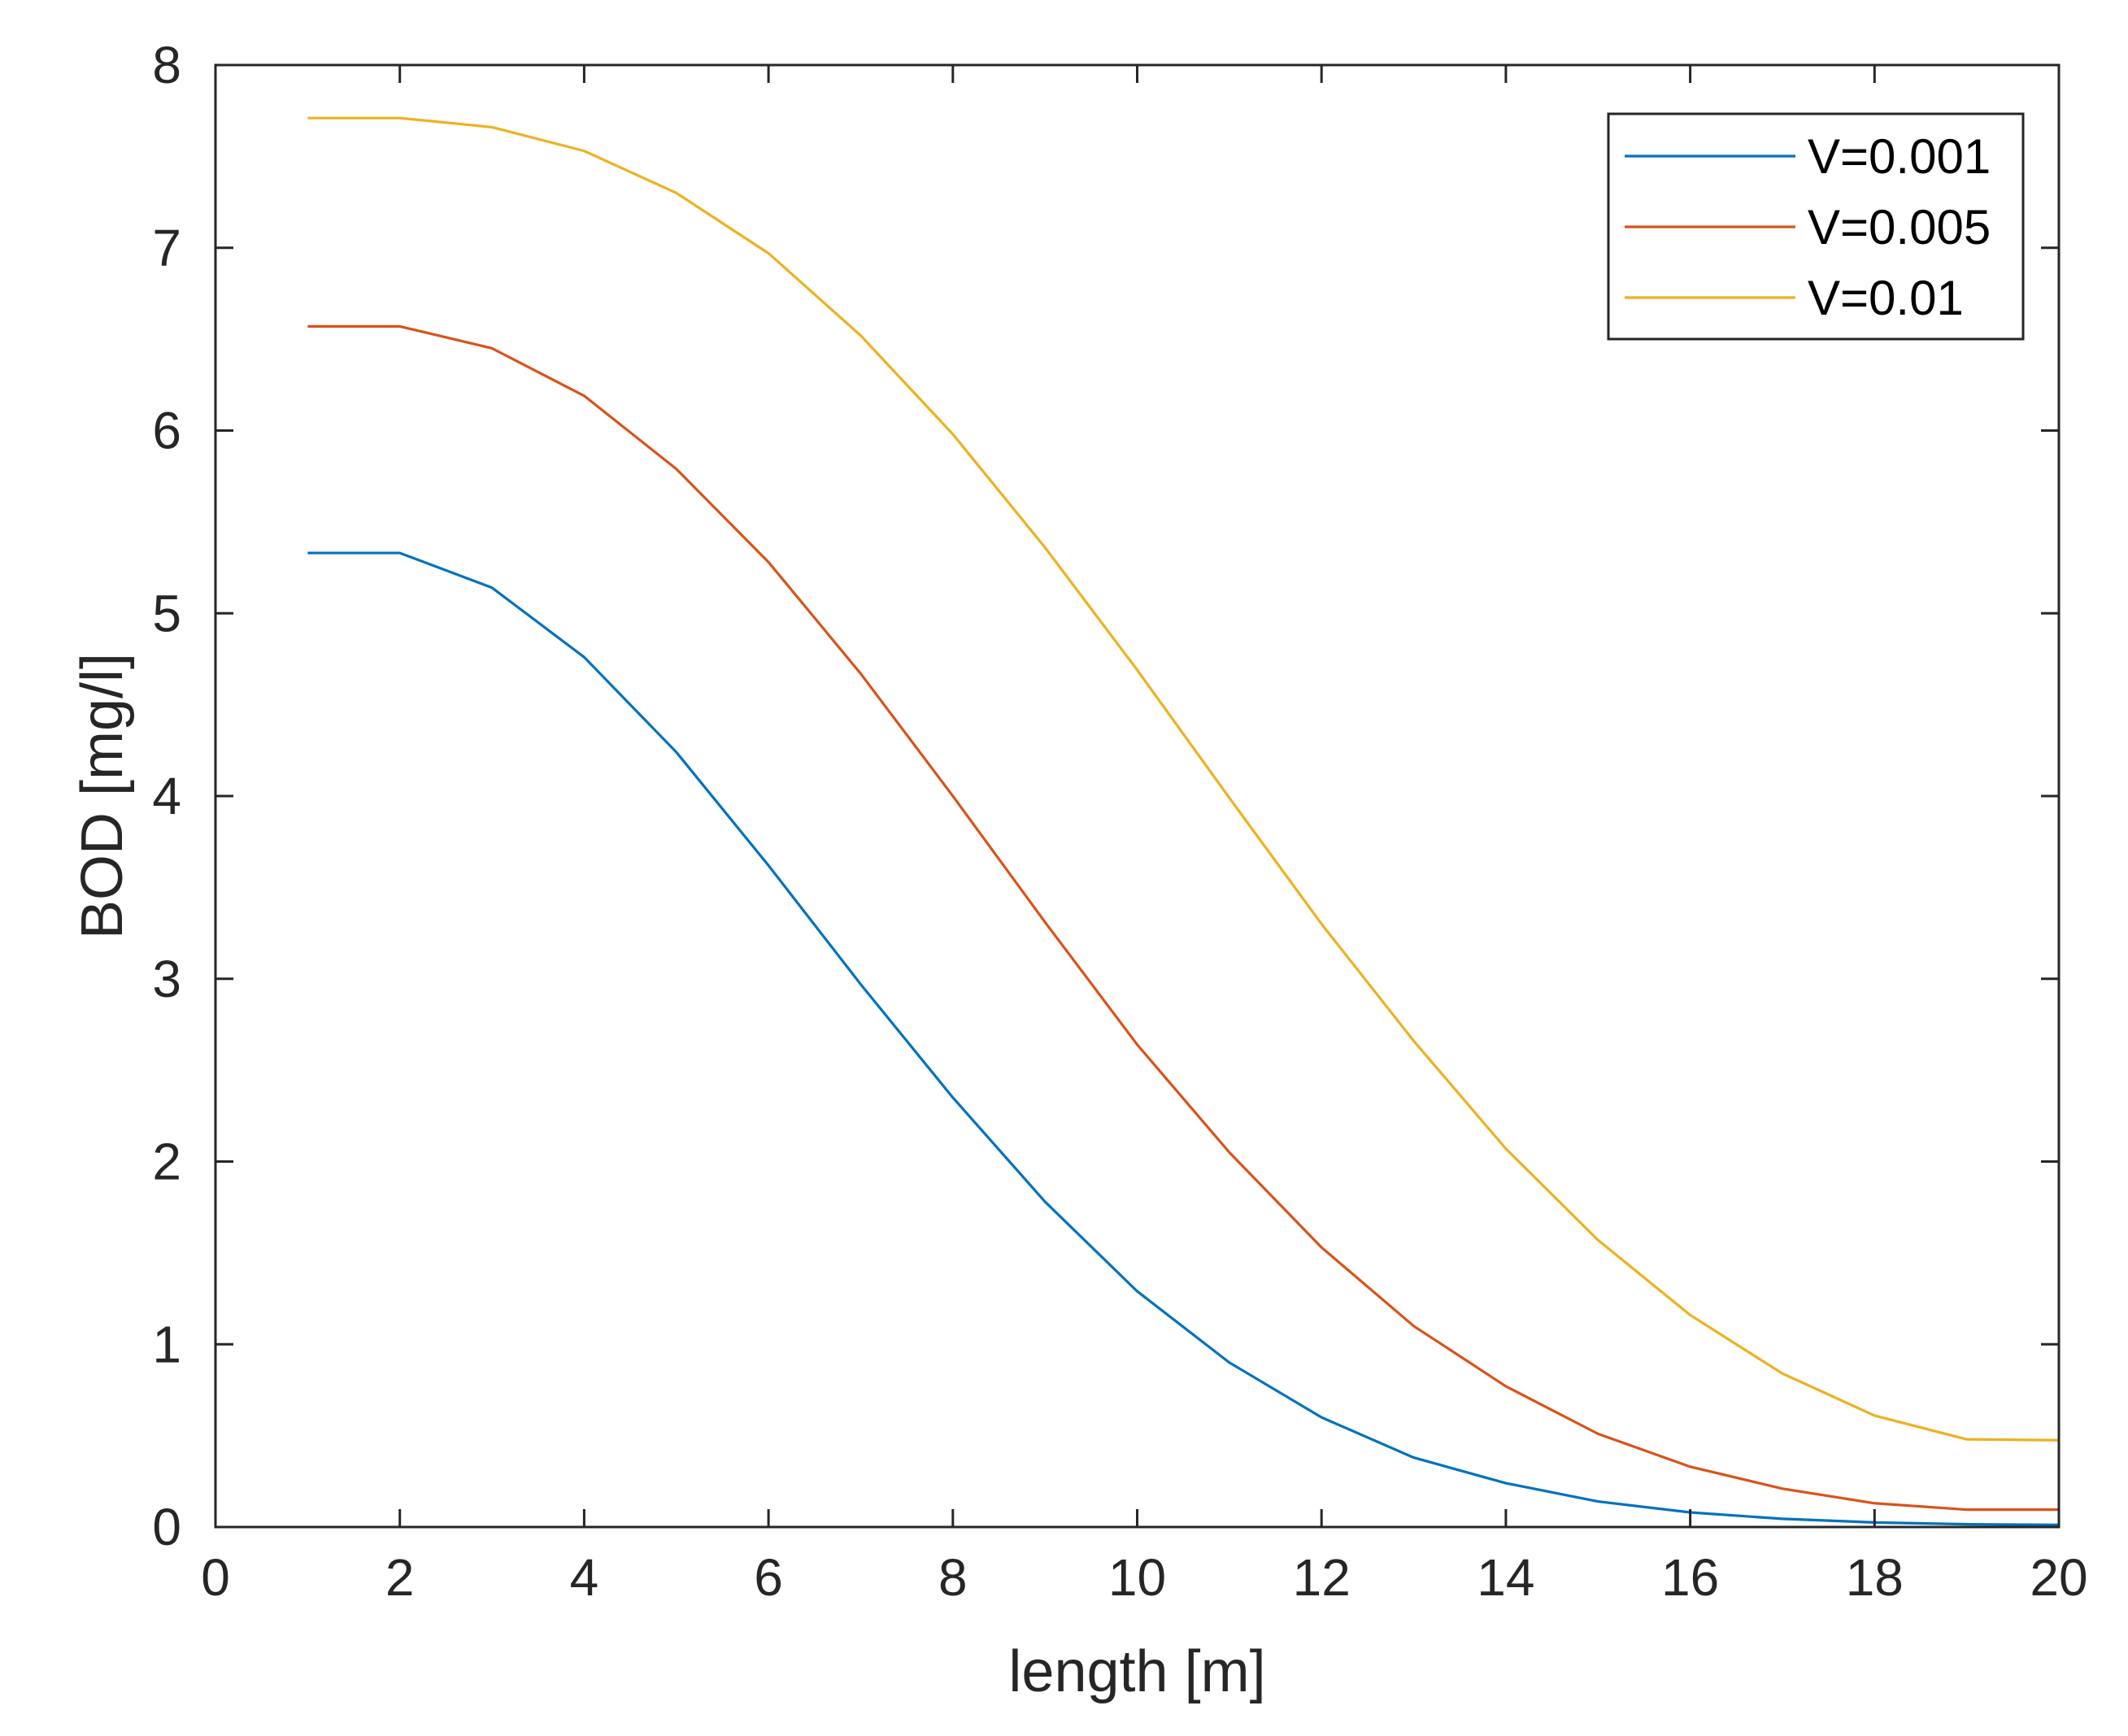 The height and width of the screenshot is (1736, 2128). What do you see at coordinates (1505, 1577) in the screenshot?
I see `x-tick-label: 14` at bounding box center [1505, 1577].